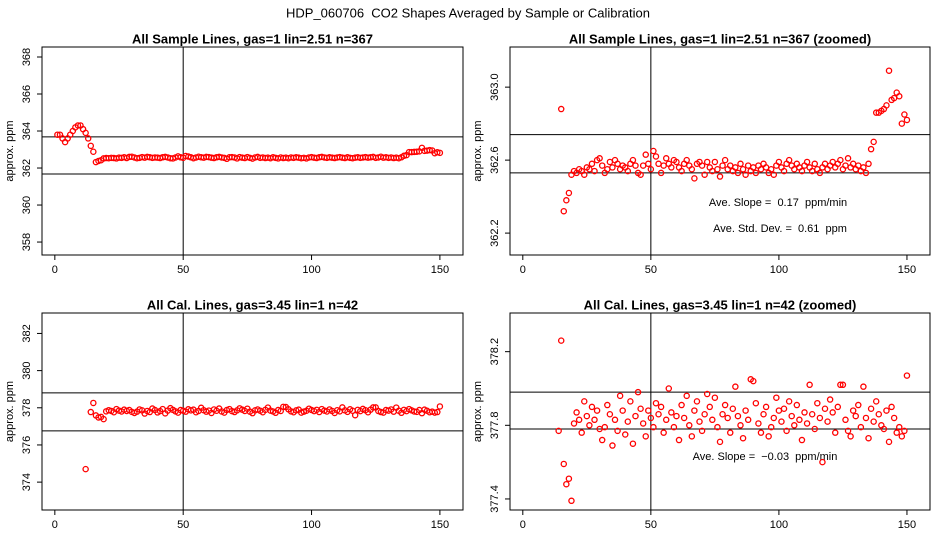 Image resolution: width=936 pixels, height=540 pixels. What do you see at coordinates (495, 233) in the screenshot?
I see `y-tick-label: 362.2` at bounding box center [495, 233].